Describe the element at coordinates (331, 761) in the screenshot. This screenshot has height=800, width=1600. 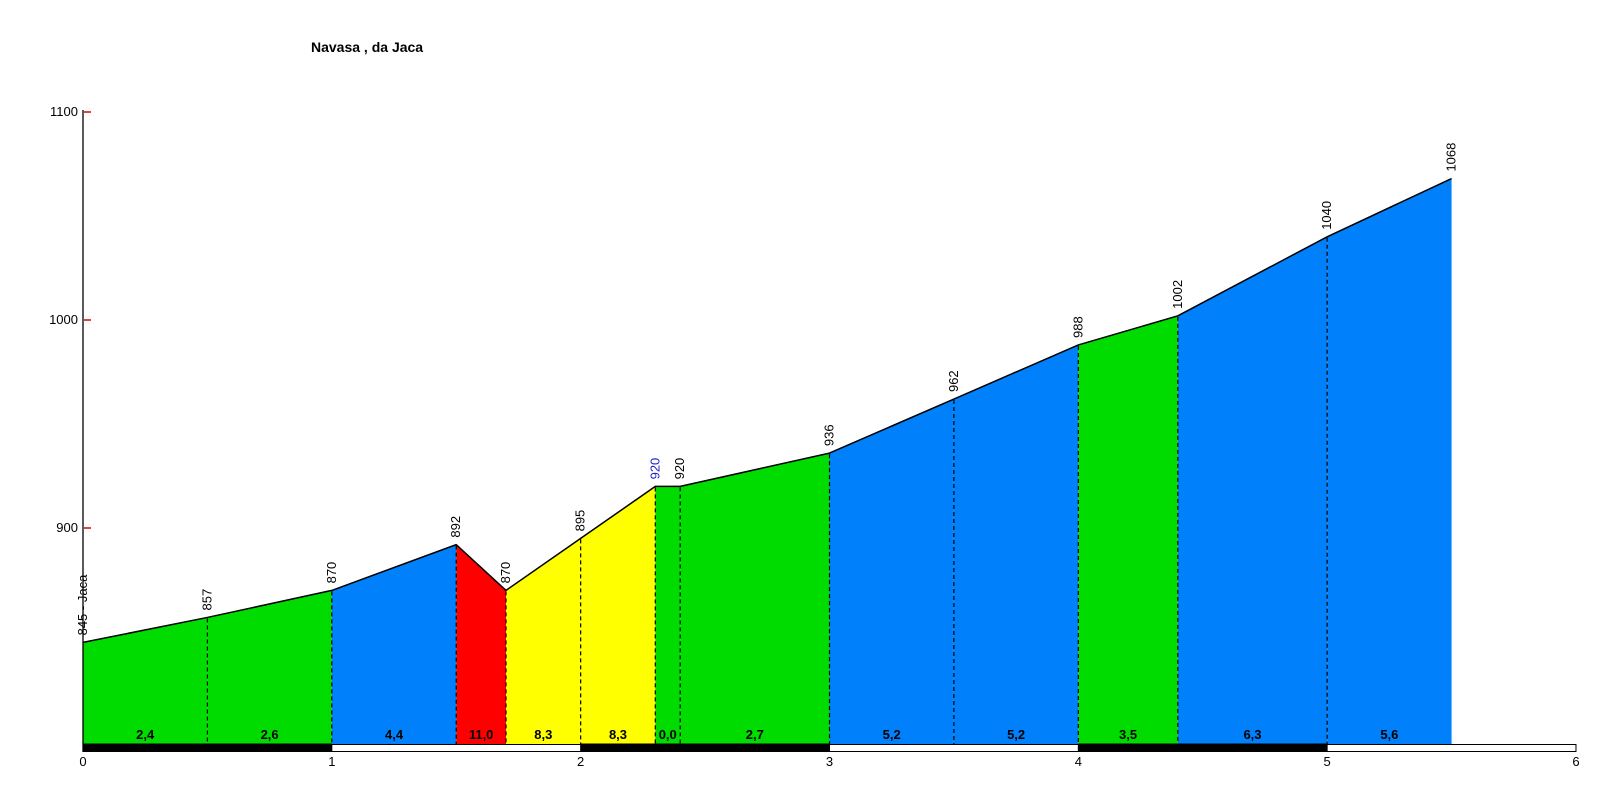
I see `x-axis-km-label: 1` at that location.